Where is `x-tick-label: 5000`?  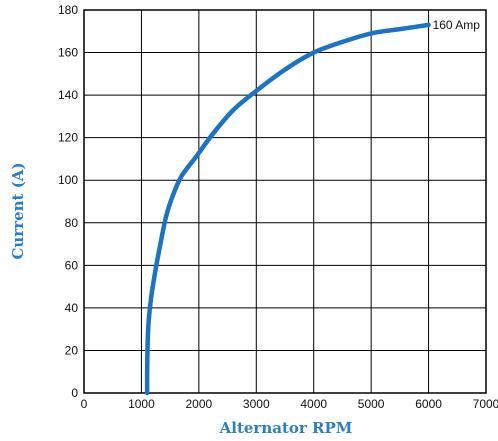 x-tick-label: 5000 is located at coordinates (371, 404).